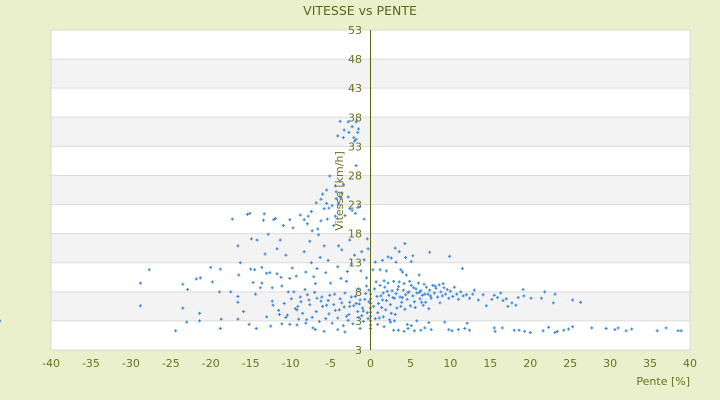 The width and height of the screenshot is (720, 400). I want to click on x-tick-label: 10, so click(450, 363).